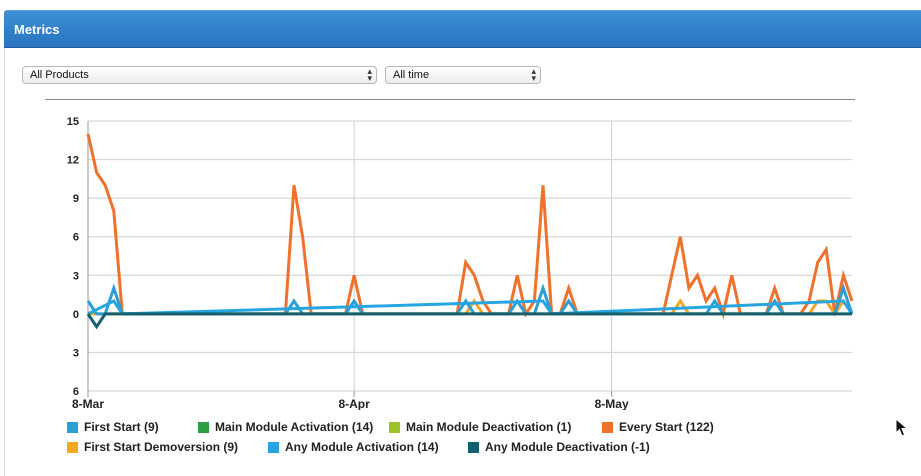 The height and width of the screenshot is (476, 921). I want to click on mouse-pointer-icon, so click(902, 427).